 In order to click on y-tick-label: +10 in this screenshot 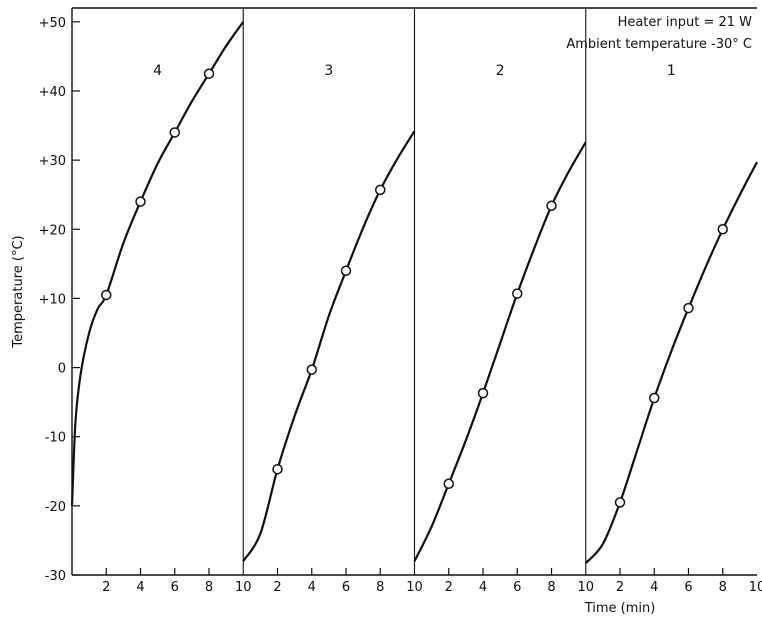, I will do `click(52, 299)`.